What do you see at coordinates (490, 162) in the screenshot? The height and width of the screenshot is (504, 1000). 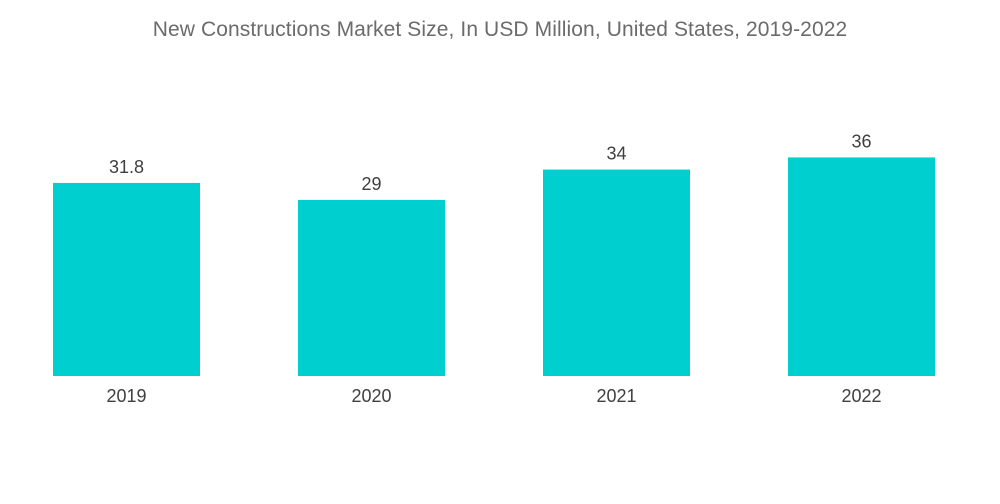 I see `value-labels-layer: 31.8 29 34 36` at bounding box center [490, 162].